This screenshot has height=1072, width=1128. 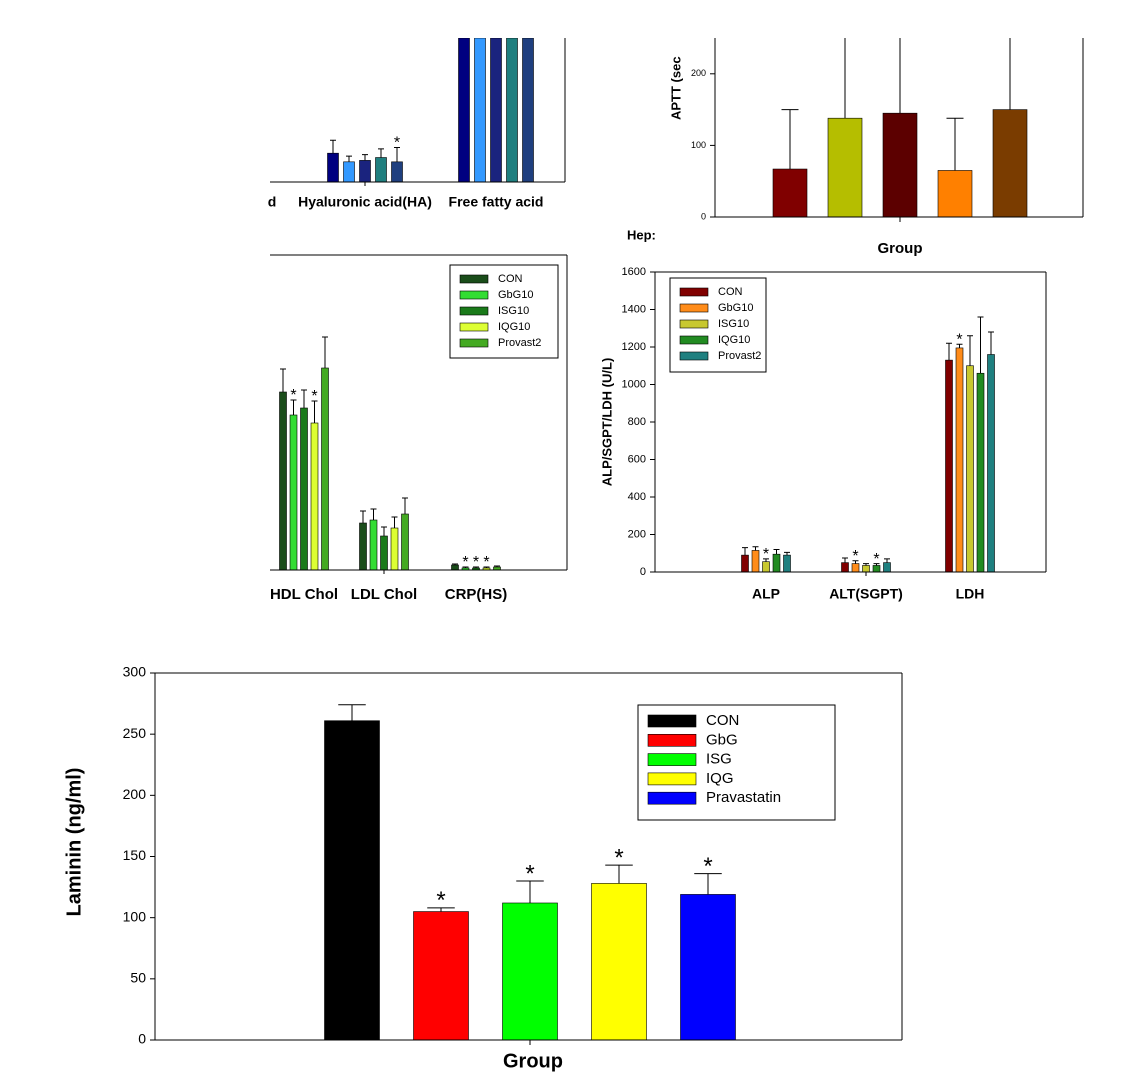 What do you see at coordinates (766, 594) in the screenshot?
I see `x-tick-label: ALP` at bounding box center [766, 594].